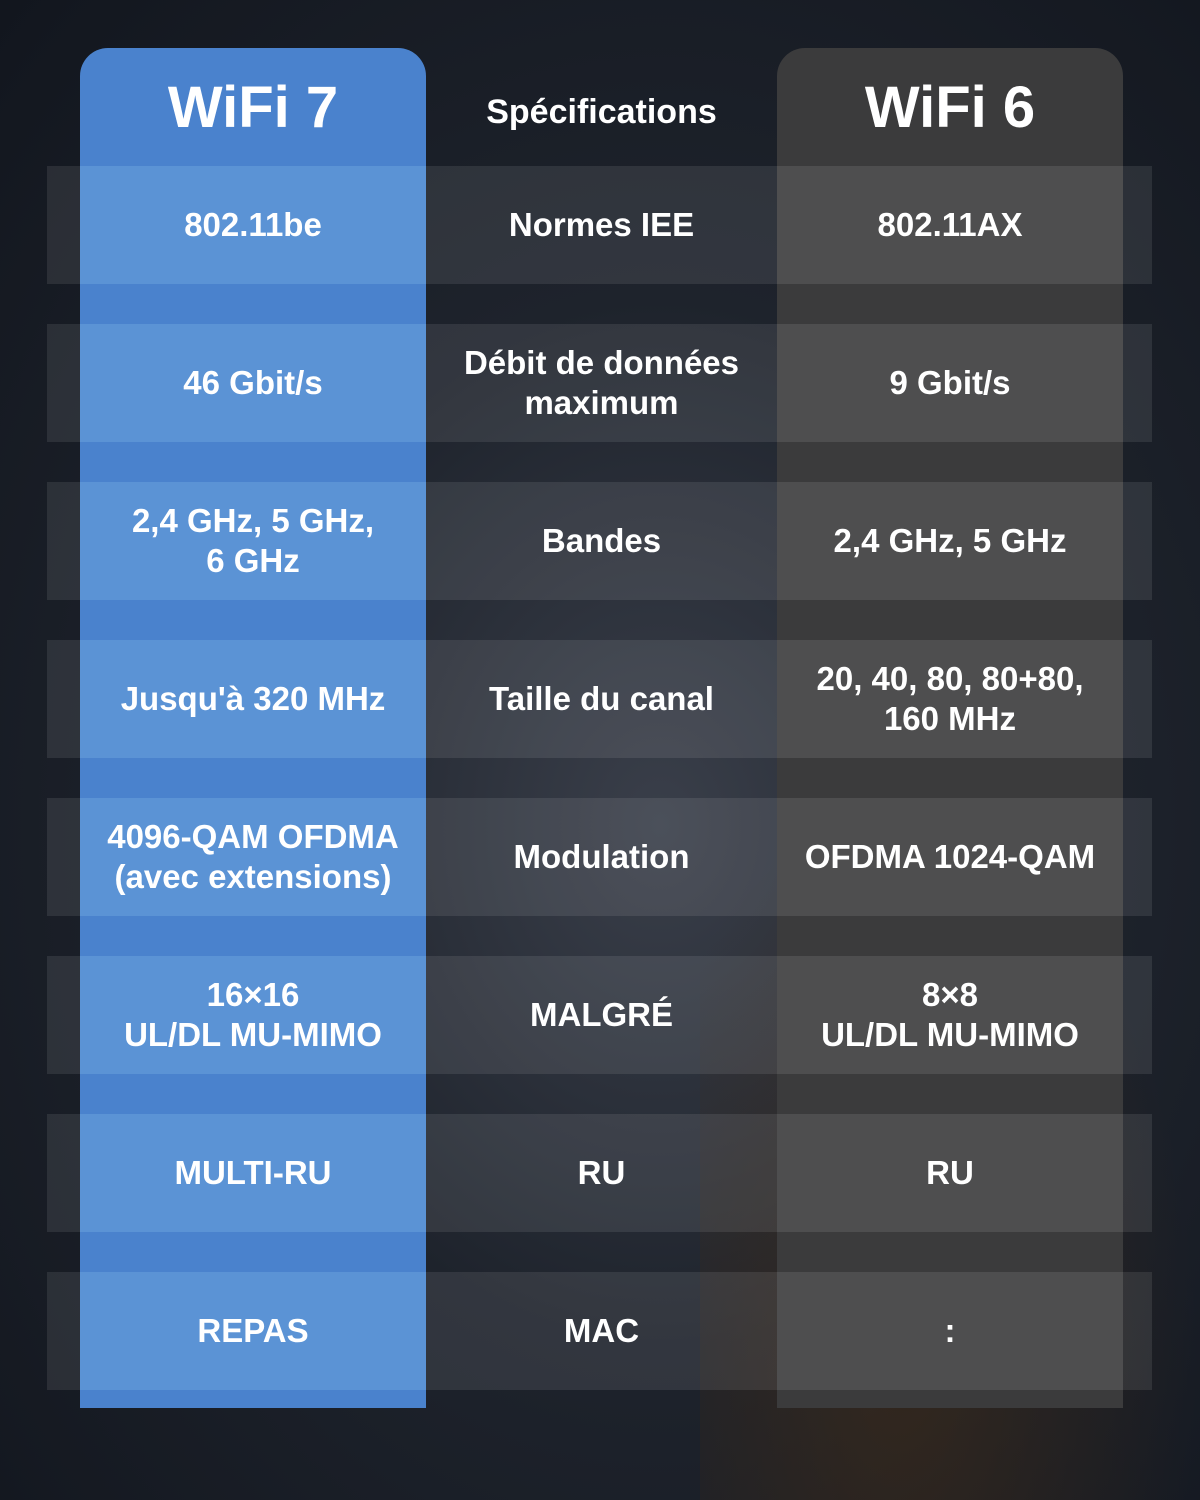  Describe the element at coordinates (253, 1015) in the screenshot. I see `wifi7-value: 16×16 UL/DL MU-MIMO` at that location.